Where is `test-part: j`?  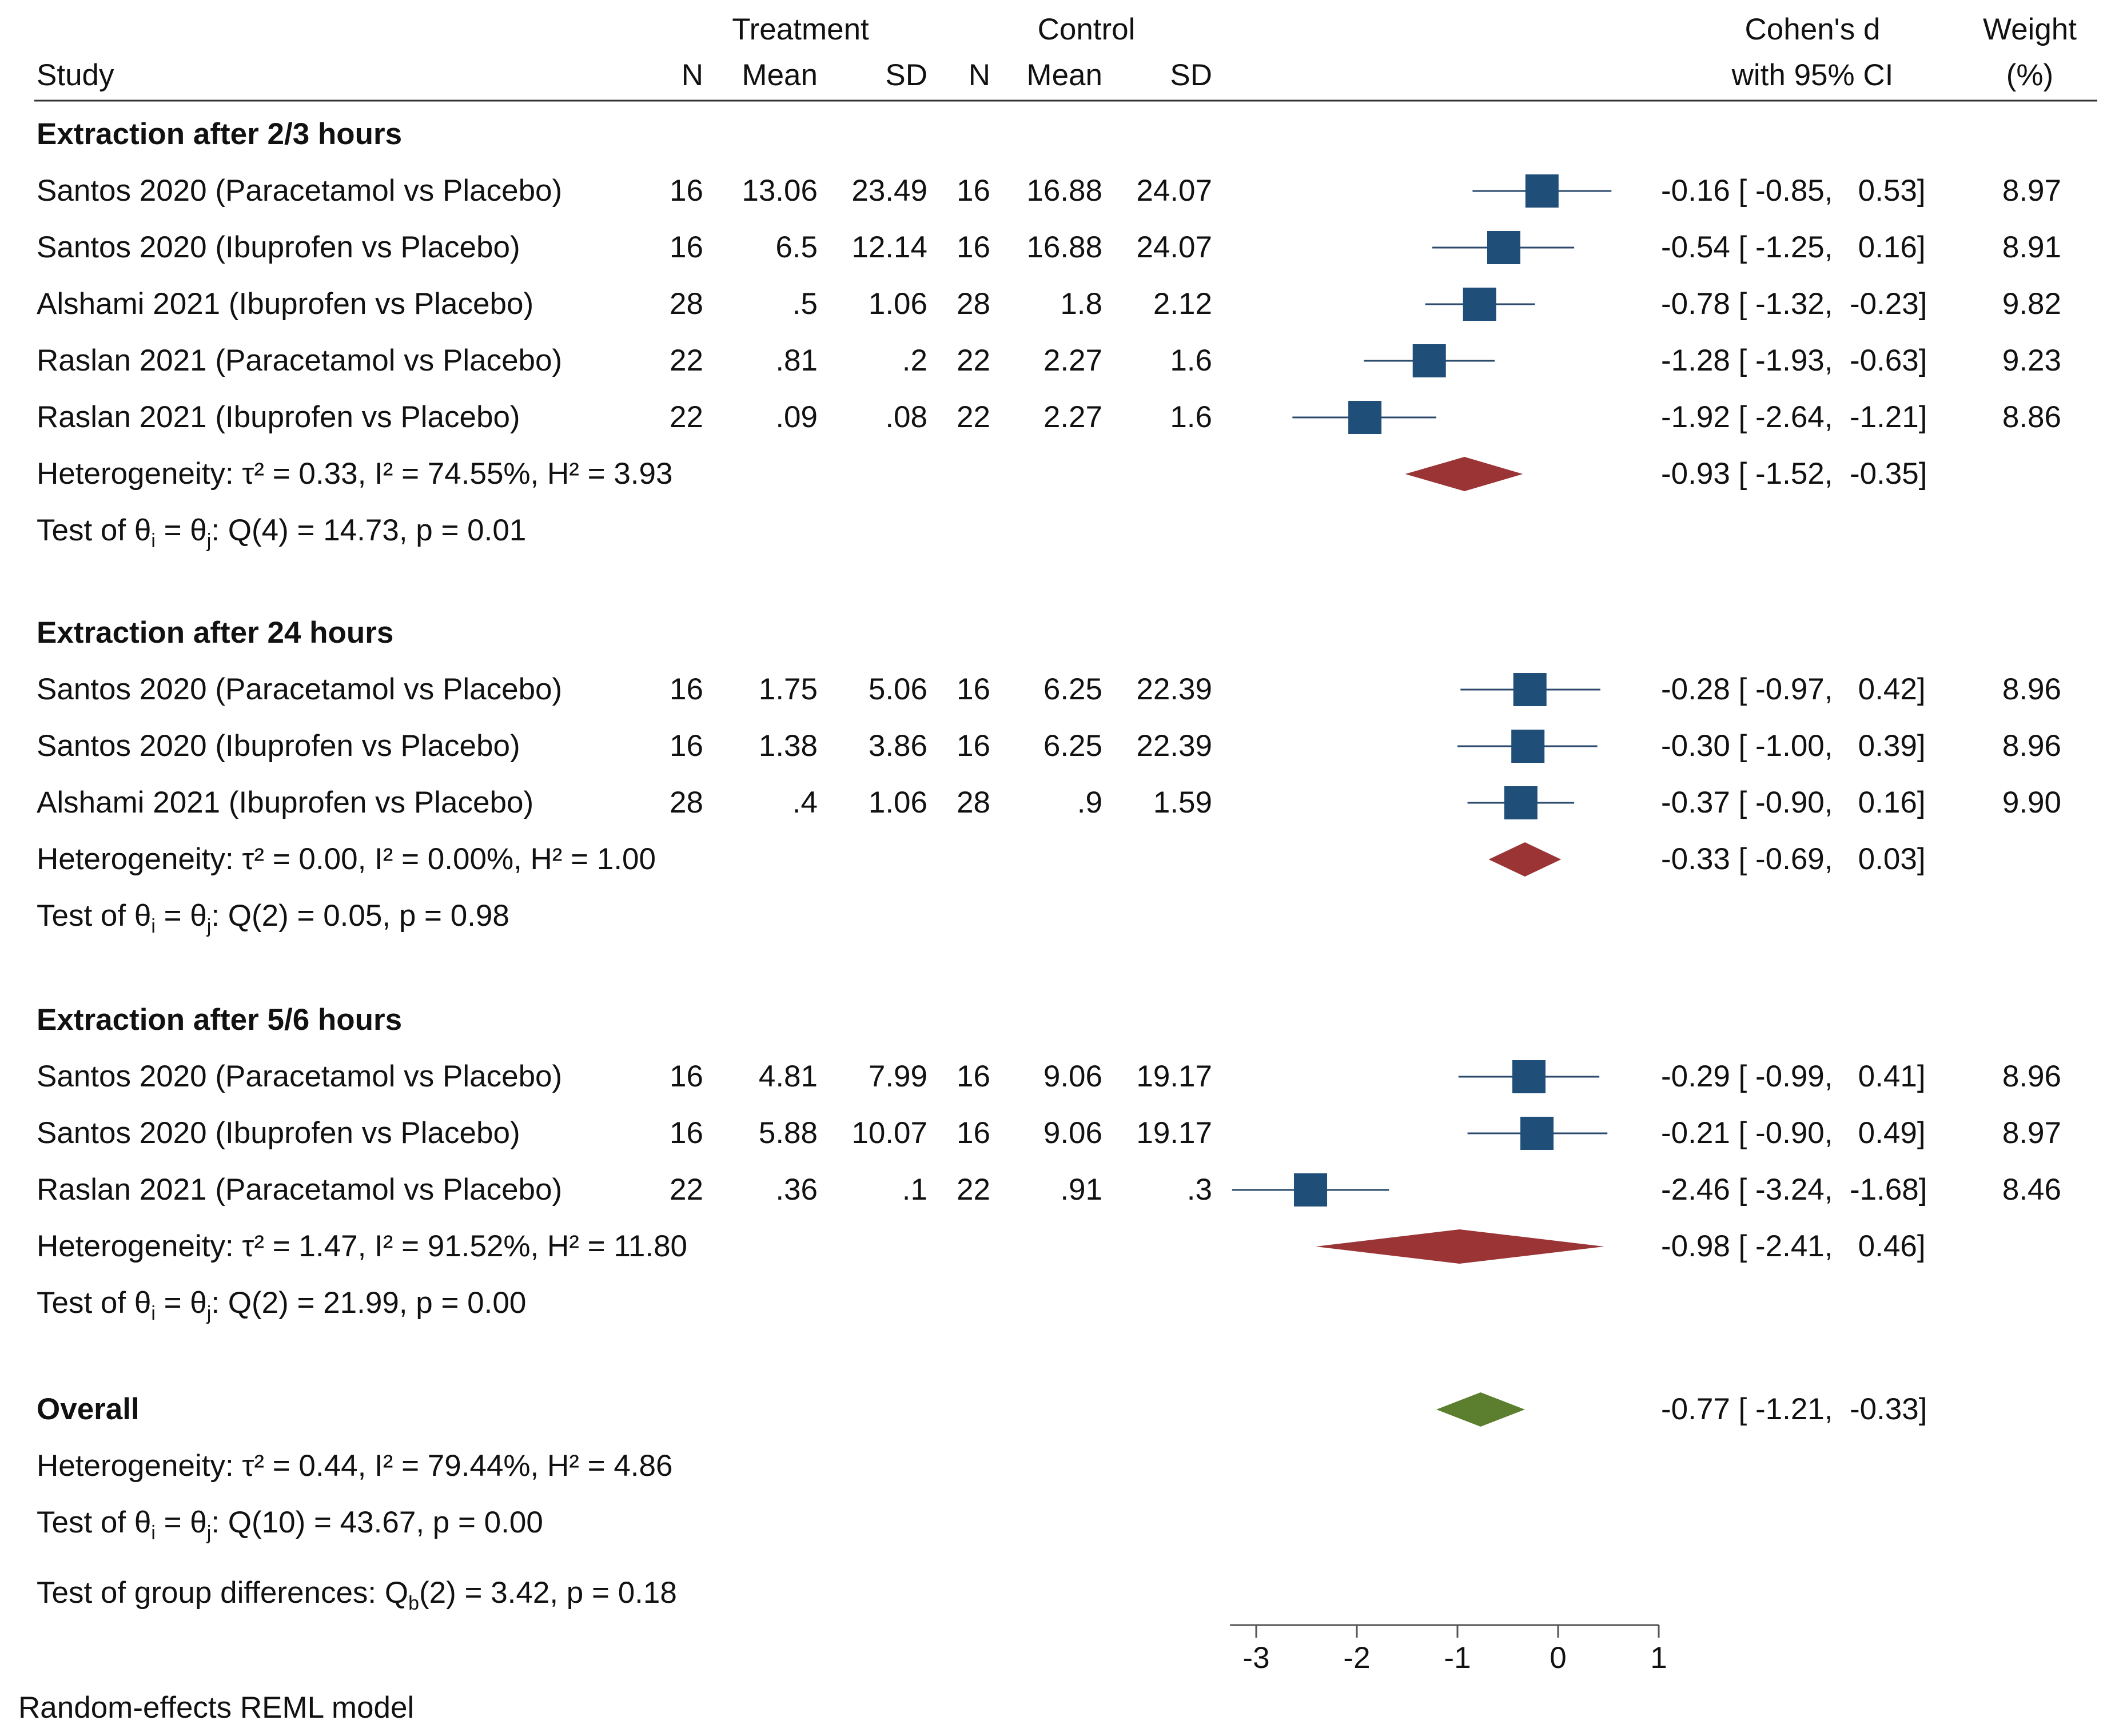
test-part: j is located at coordinates (209, 1313).